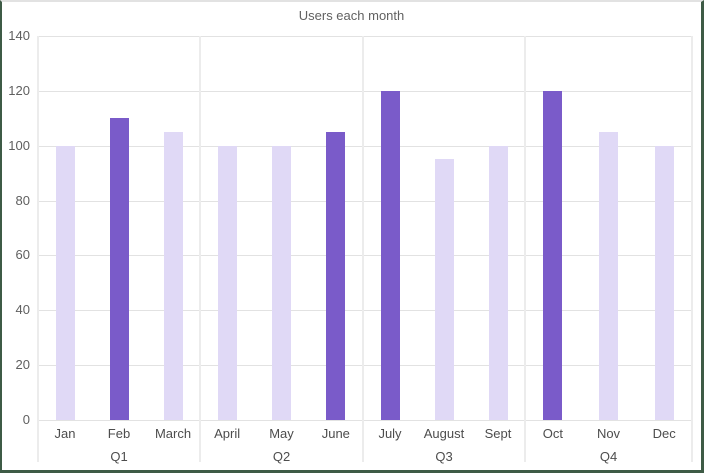 Image resolution: width=704 pixels, height=473 pixels. I want to click on x-tick-label: Jan, so click(65, 433).